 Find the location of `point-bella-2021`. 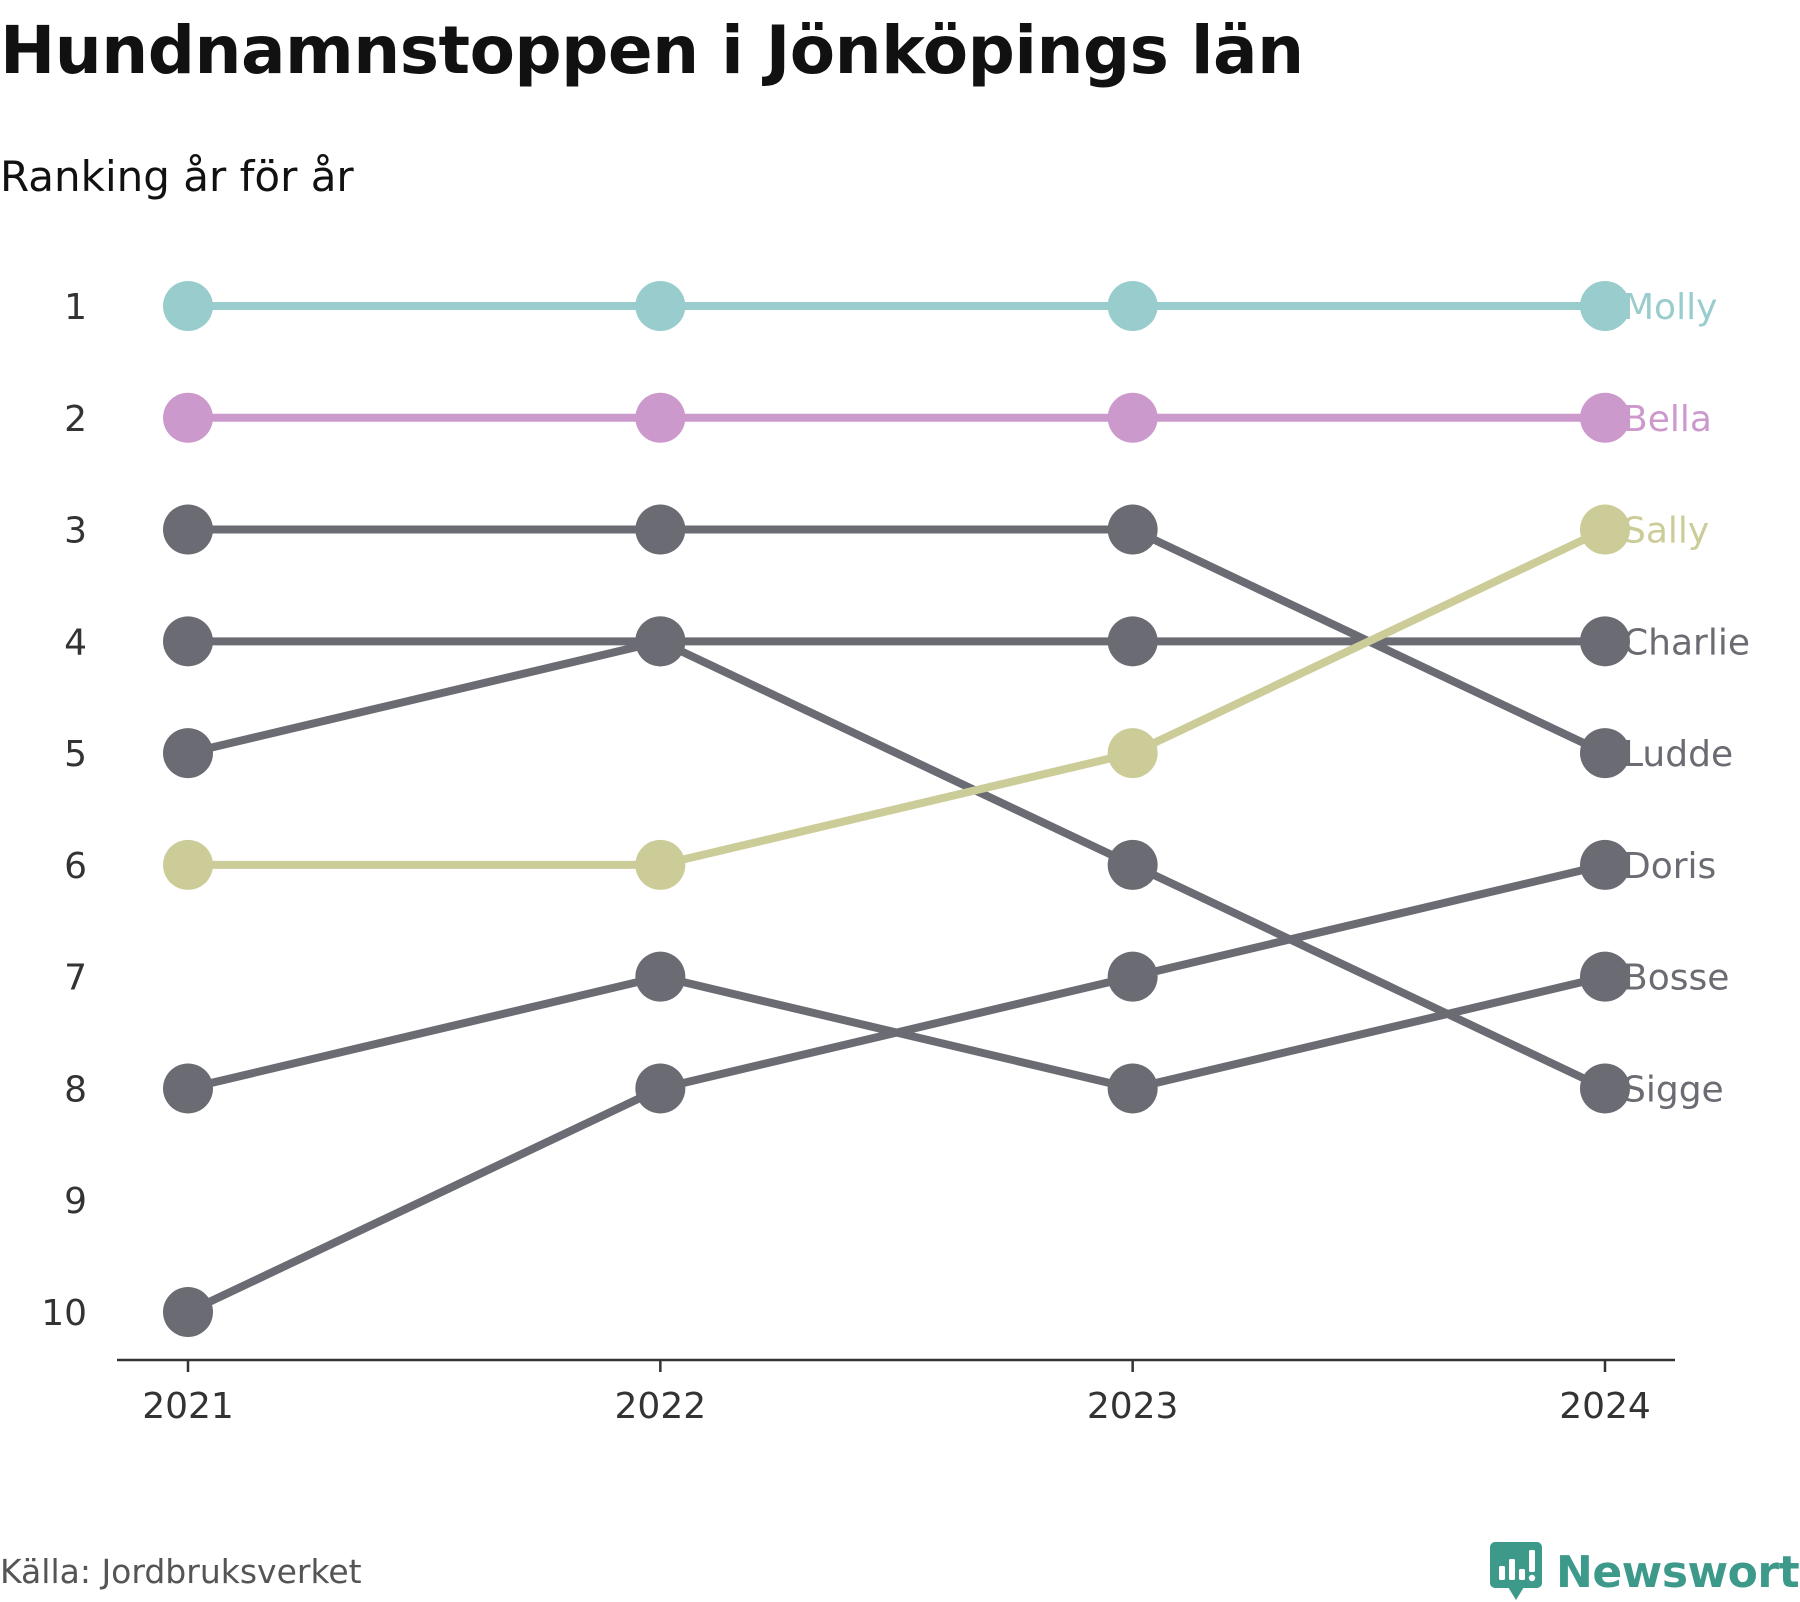

point-bella-2021 is located at coordinates (188, 417).